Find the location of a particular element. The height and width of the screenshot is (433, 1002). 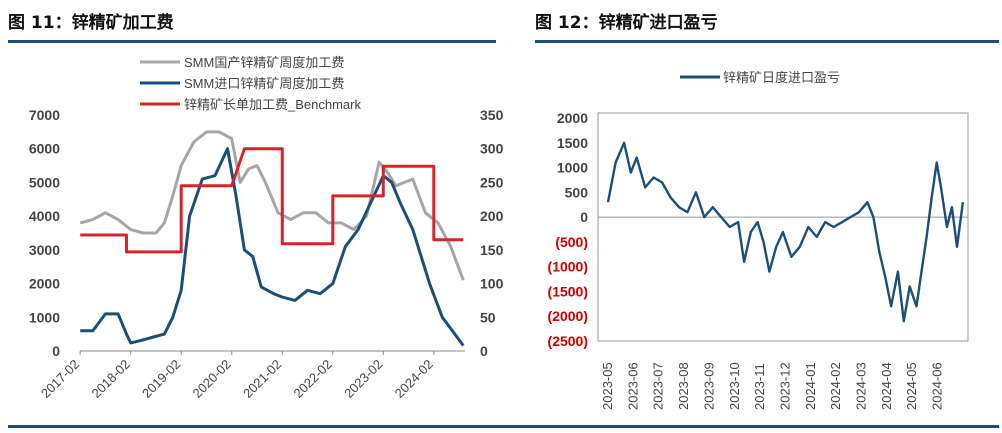

x-tick-label: 2024-01 is located at coordinates (810, 386).